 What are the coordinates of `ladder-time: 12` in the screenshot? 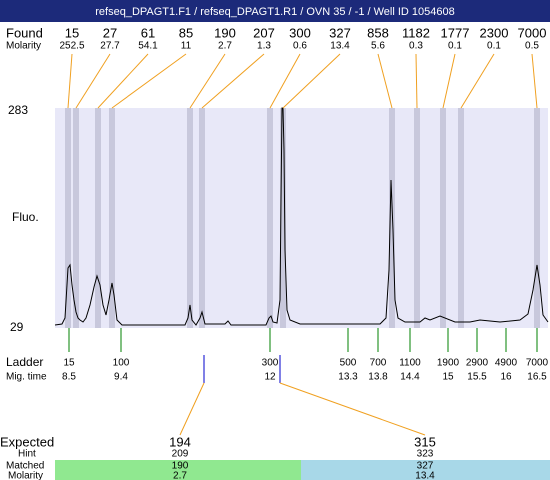 It's located at (270, 377).